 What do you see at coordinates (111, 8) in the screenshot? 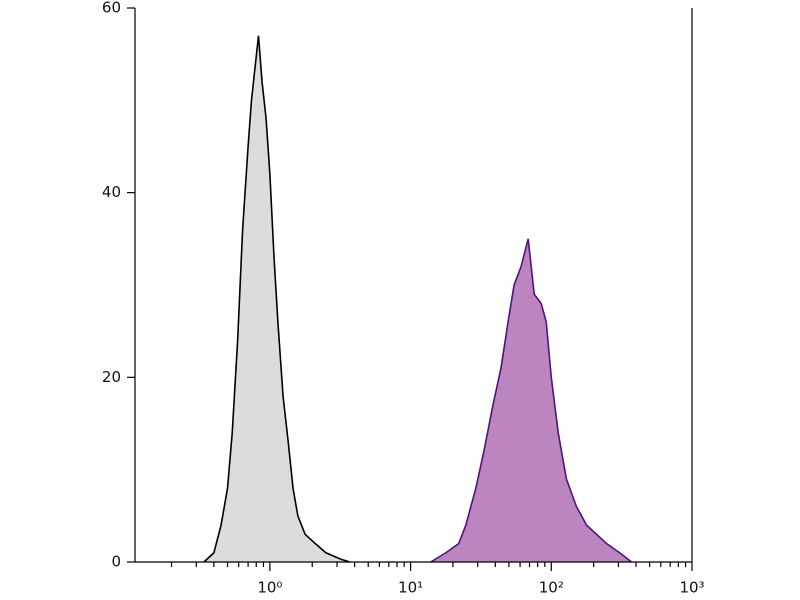
I see `y-tick-label: 60` at bounding box center [111, 8].